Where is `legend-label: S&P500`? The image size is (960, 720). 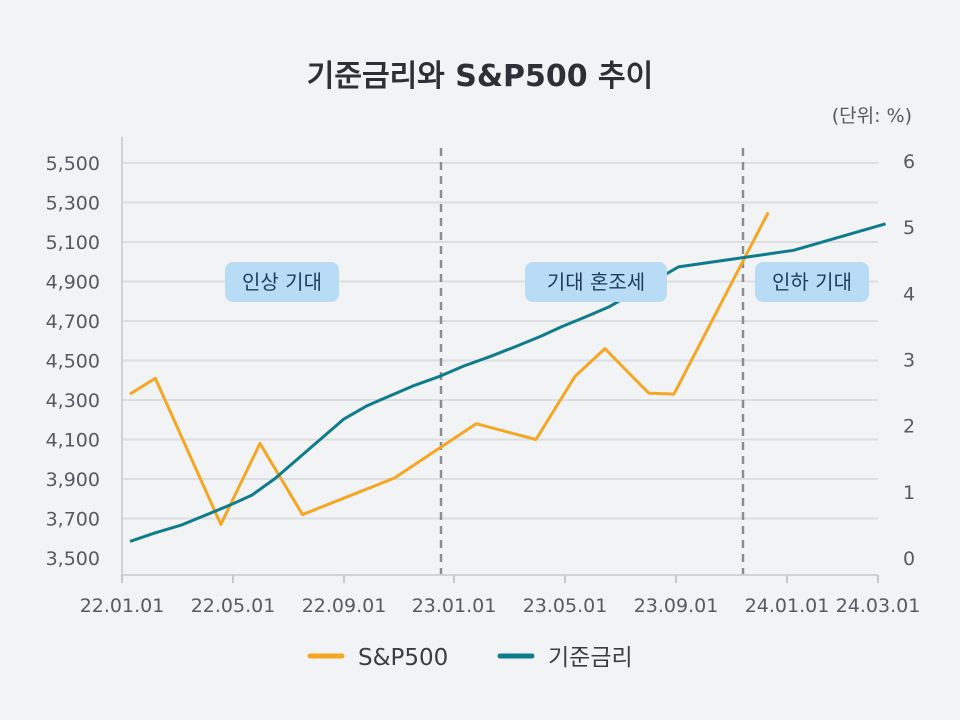
legend-label: S&P500 is located at coordinates (403, 658).